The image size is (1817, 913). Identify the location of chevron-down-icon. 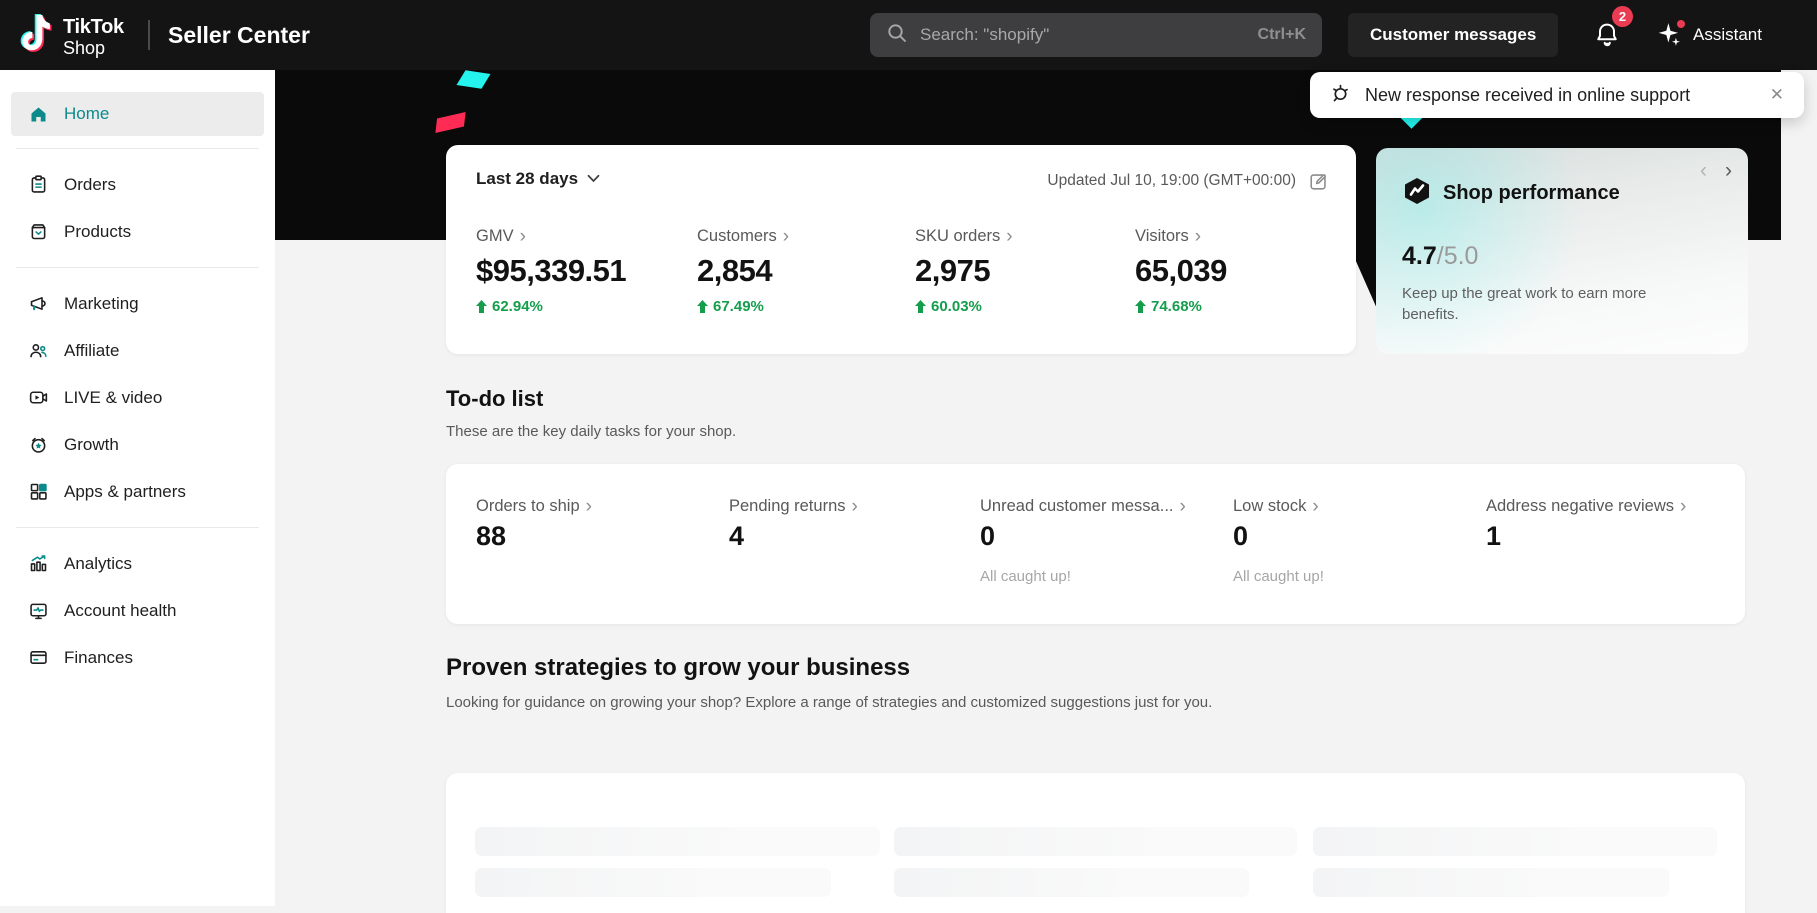
(593, 179).